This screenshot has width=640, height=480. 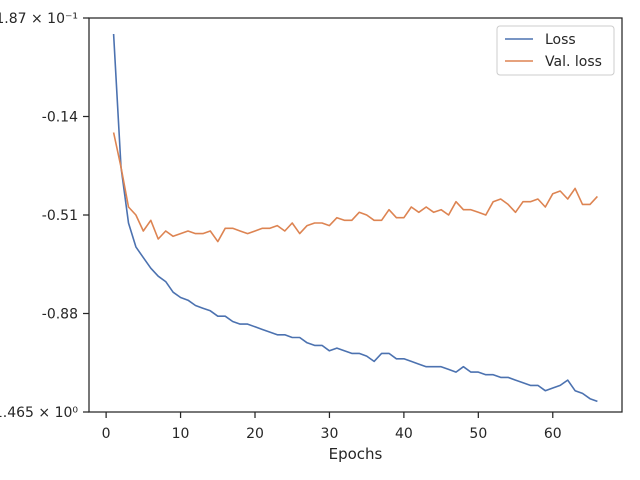 I want to click on x-tick-label: 60, so click(x=553, y=434).